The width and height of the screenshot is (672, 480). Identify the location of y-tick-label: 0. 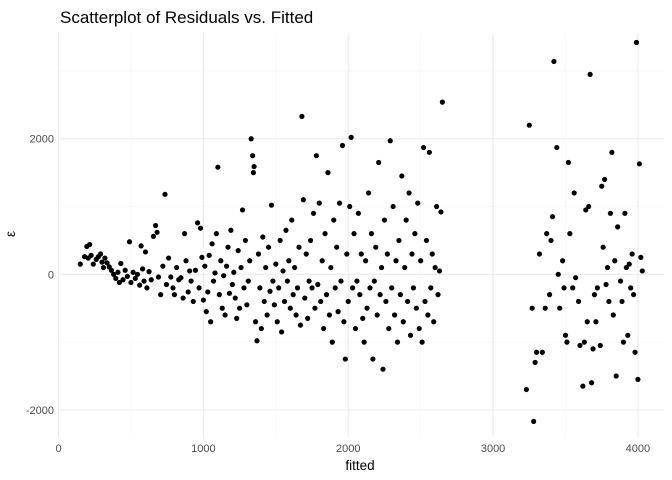
(51, 275).